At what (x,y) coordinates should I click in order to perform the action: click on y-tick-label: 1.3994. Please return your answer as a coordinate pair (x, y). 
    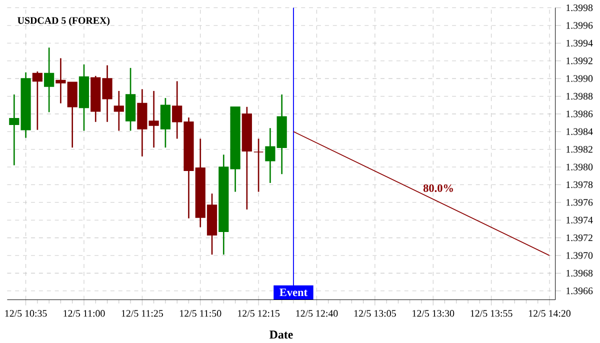
    Looking at the image, I should click on (579, 43).